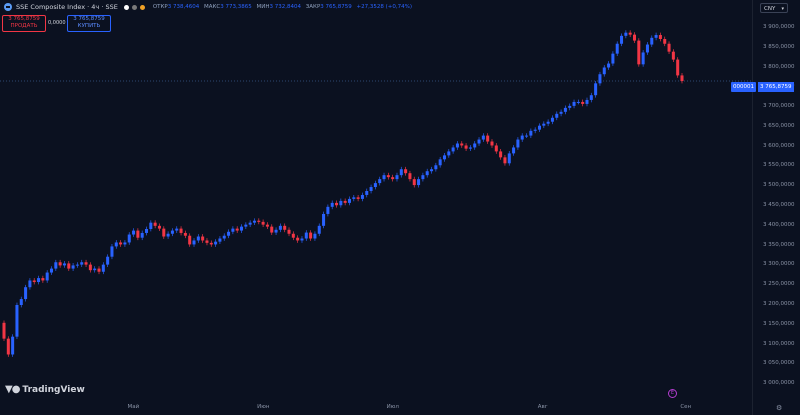 The height and width of the screenshot is (415, 800). What do you see at coordinates (67, 7) in the screenshot?
I see `symbol-title: SSE Composite Index · 4ч · SSE` at bounding box center [67, 7].